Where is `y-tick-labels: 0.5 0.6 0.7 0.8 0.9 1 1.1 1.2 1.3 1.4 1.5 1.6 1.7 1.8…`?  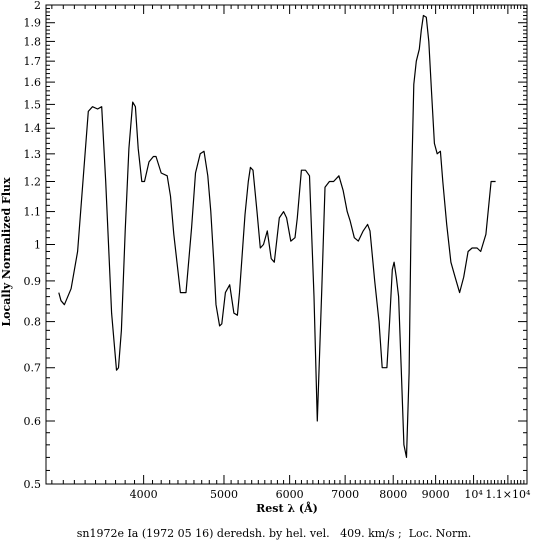 y-tick-labels: 0.5 0.6 0.7 0.8 0.9 1 1.1 1.2 1.3 1.4 1.5 1.6 1.7 1.8… is located at coordinates (33, 245).